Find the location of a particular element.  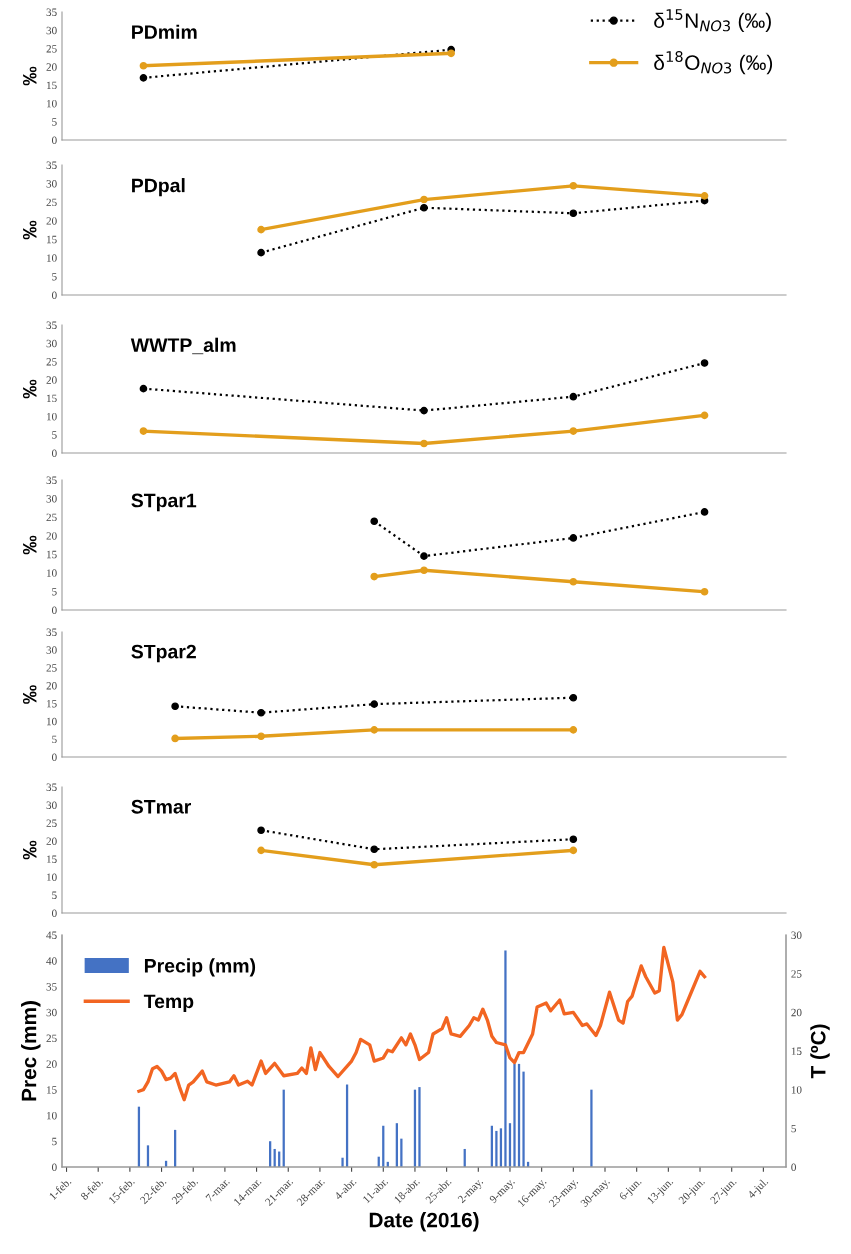

x-axis-title: Date (2016) is located at coordinates (424, 1222).